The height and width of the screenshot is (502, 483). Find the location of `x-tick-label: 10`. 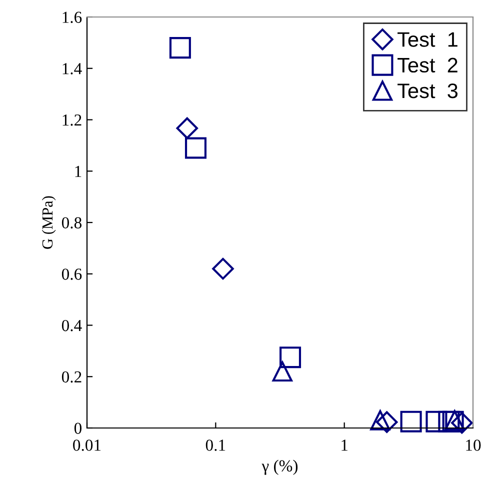

x-tick-label: 10 is located at coordinates (473, 445).